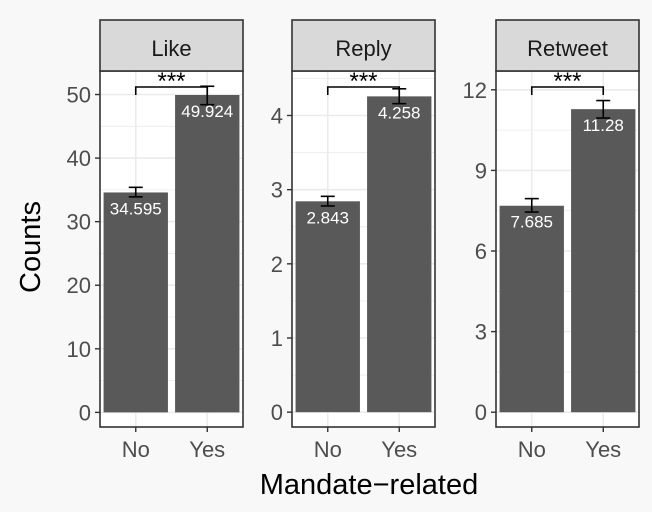 The height and width of the screenshot is (512, 652). What do you see at coordinates (327, 217) in the screenshot?
I see `bar-value-label: 2.843` at bounding box center [327, 217].